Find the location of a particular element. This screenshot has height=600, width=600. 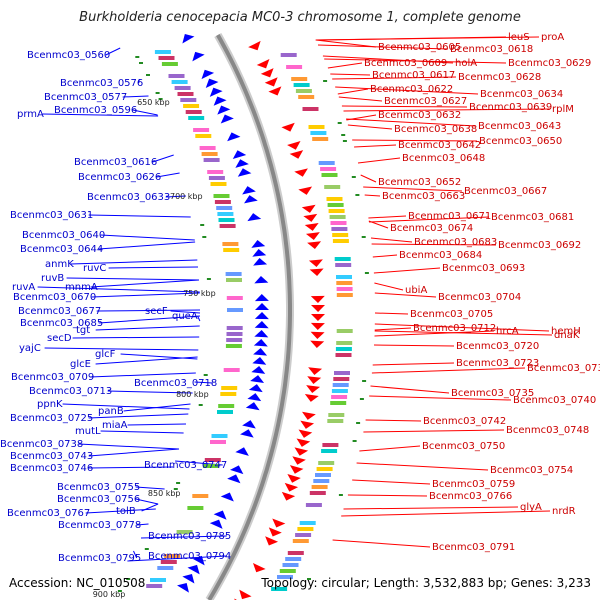

gene-label-left: Bcenmc03_0795 is located at coordinates (99, 558).